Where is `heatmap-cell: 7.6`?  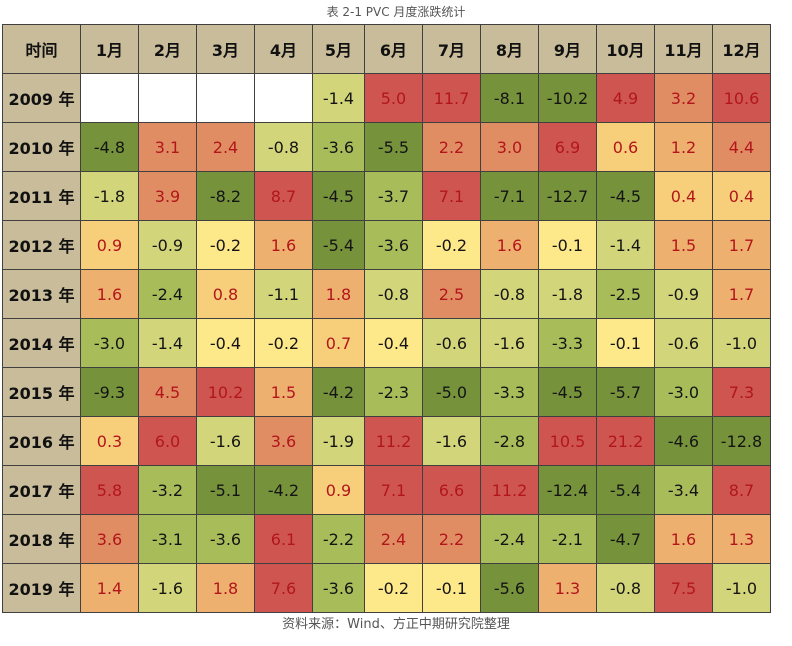 heatmap-cell: 7.6 is located at coordinates (283, 588).